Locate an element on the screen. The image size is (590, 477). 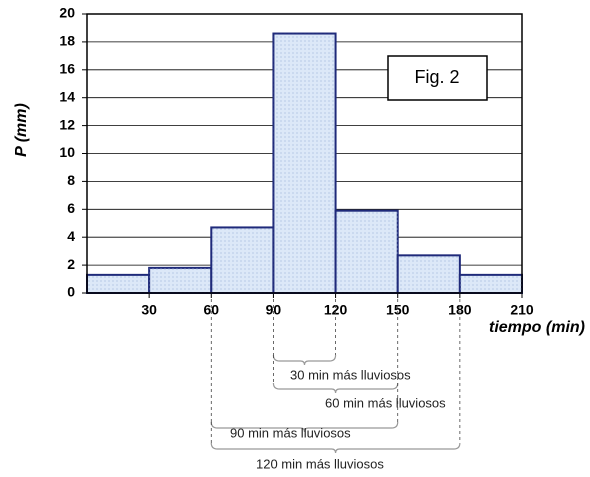
bracket-label: 30 min más lluviosos is located at coordinates (350, 374).